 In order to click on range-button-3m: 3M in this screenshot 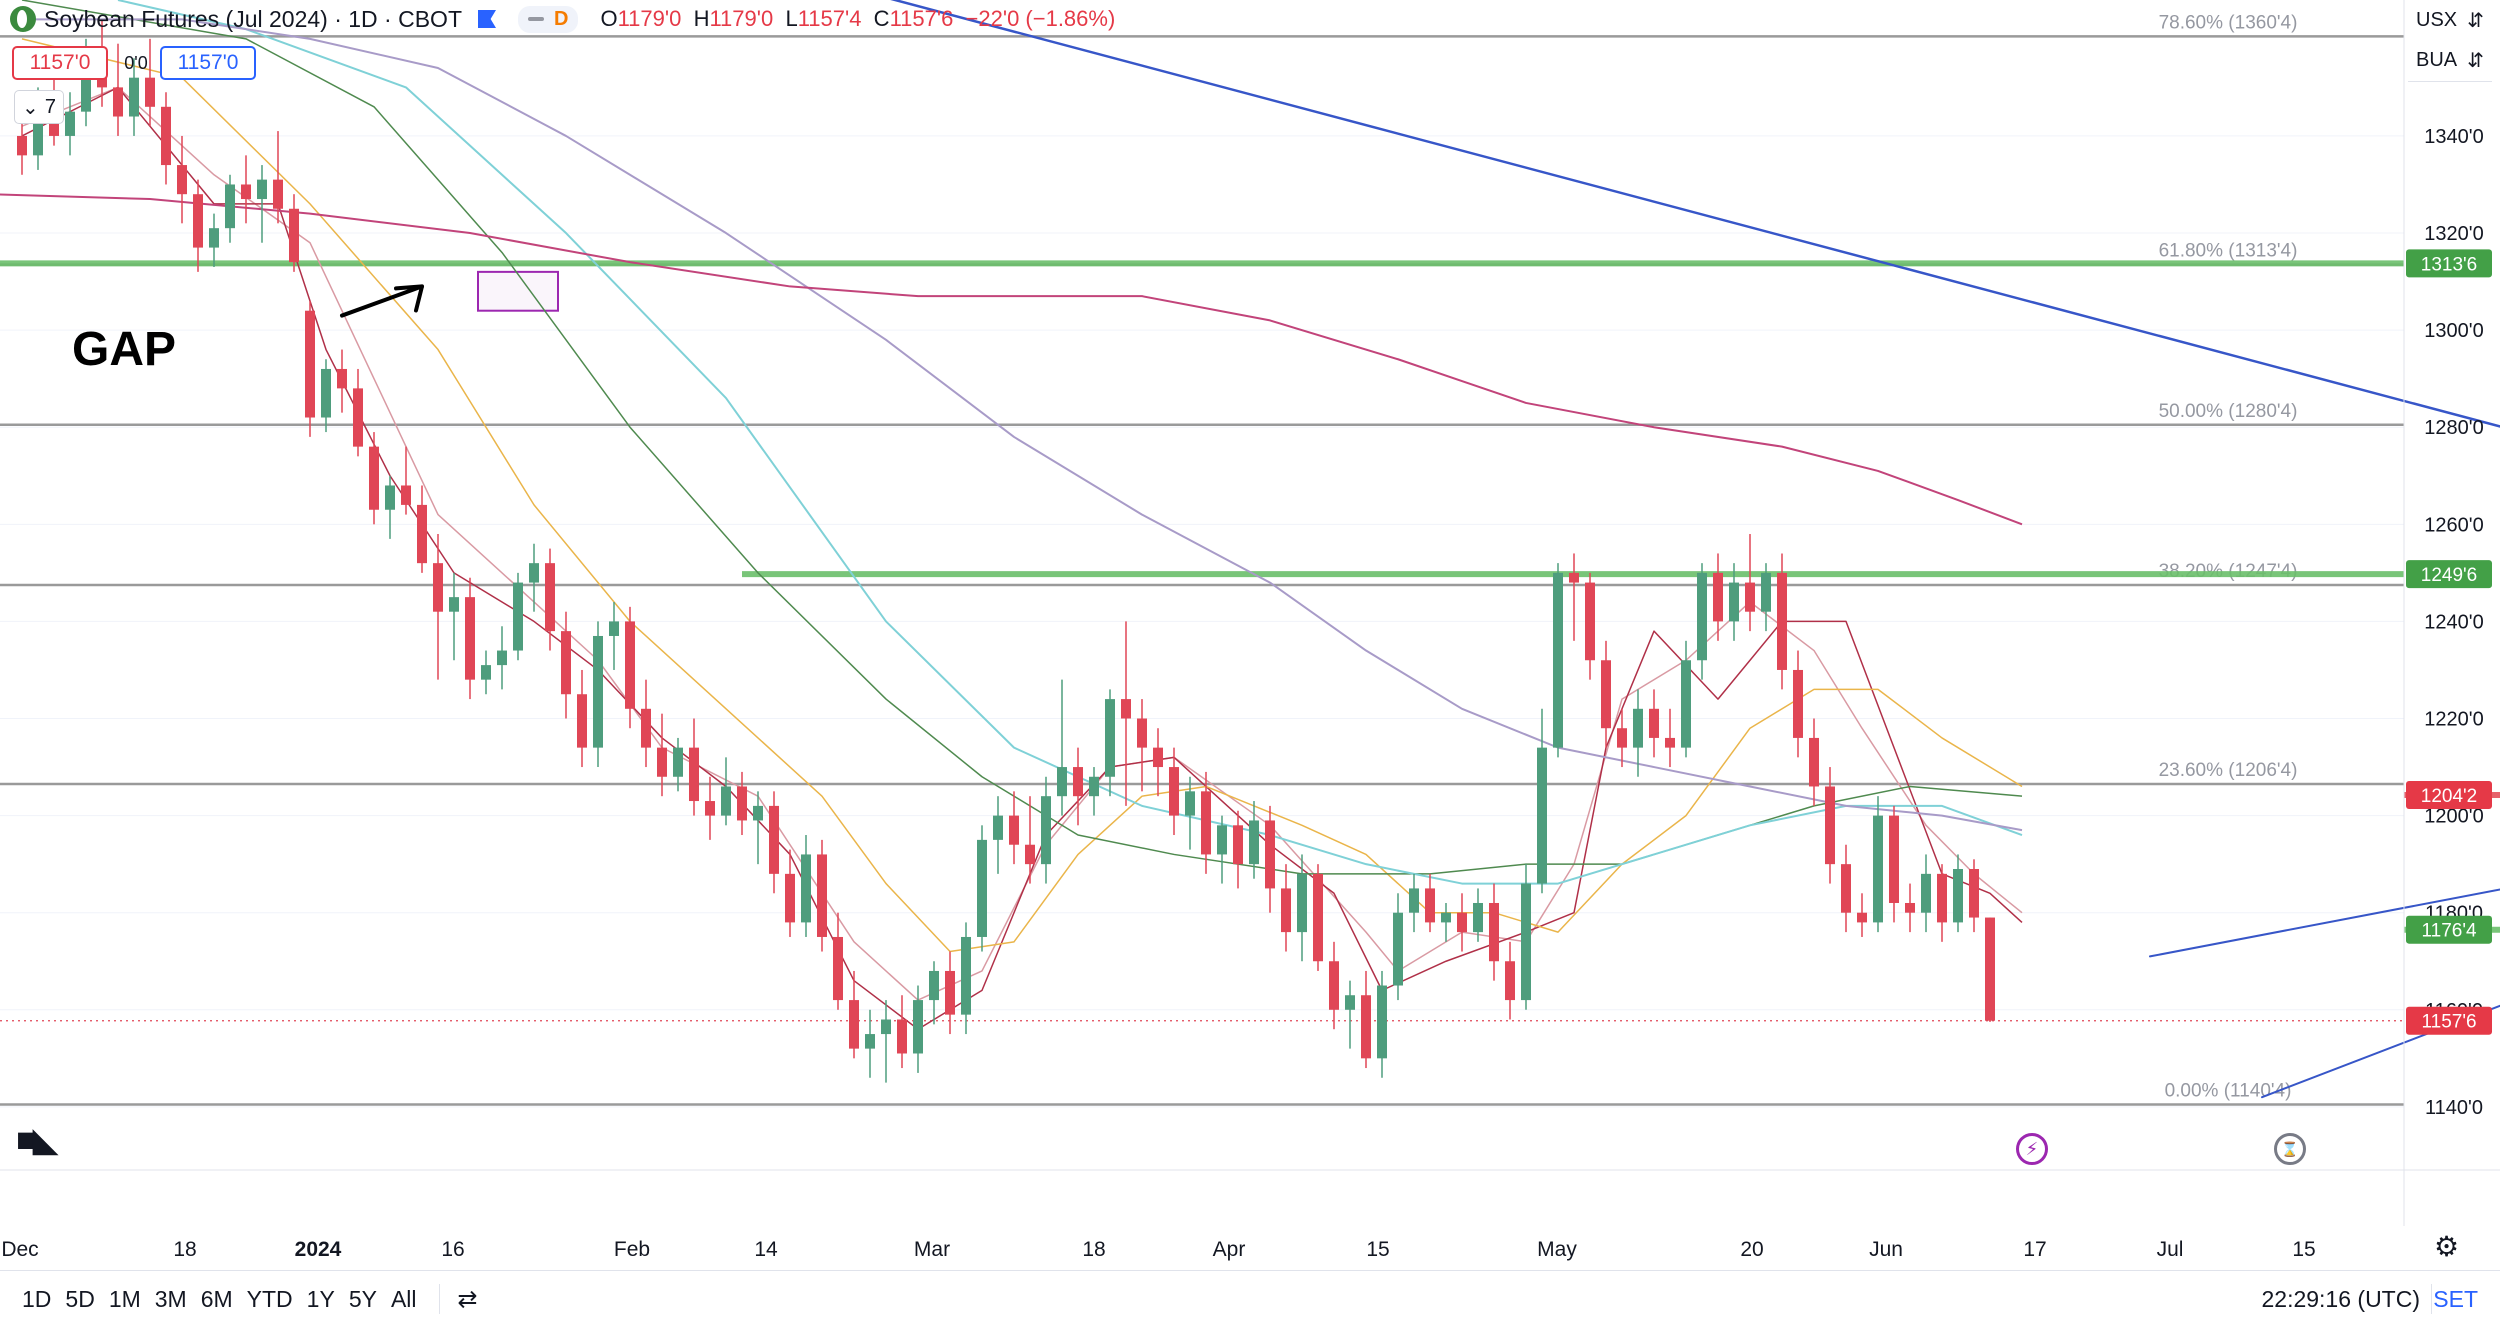, I will do `click(170, 1298)`.